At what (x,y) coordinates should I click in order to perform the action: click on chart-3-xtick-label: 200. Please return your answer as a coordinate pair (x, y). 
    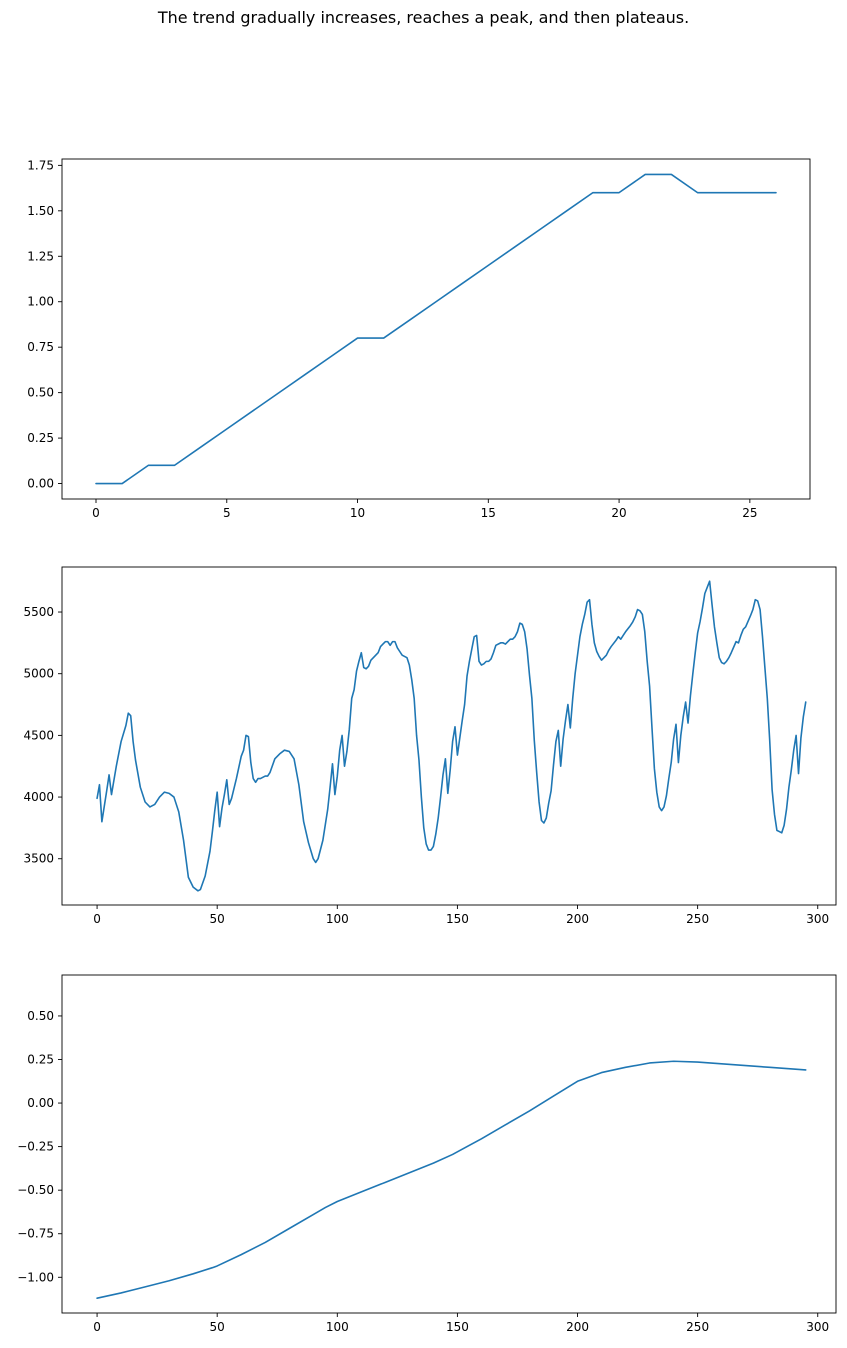
    Looking at the image, I should click on (577, 1327).